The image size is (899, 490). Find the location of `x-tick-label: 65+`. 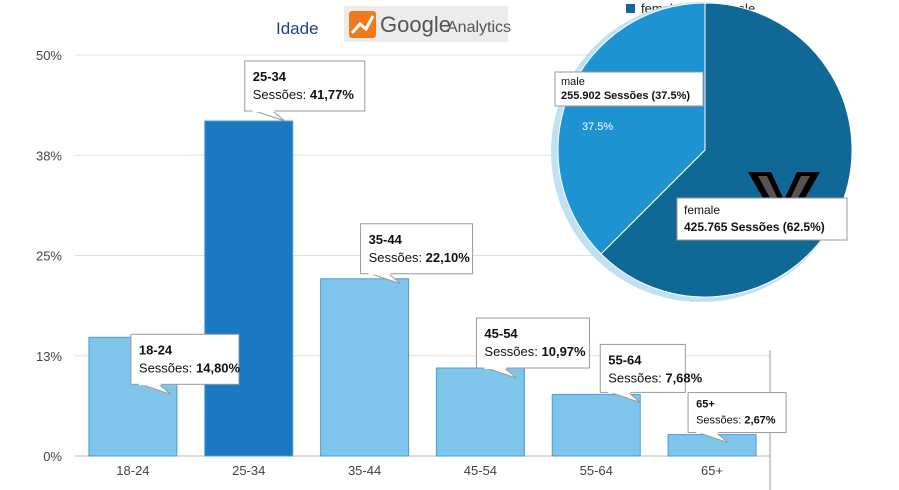

x-tick-label: 65+ is located at coordinates (712, 470).